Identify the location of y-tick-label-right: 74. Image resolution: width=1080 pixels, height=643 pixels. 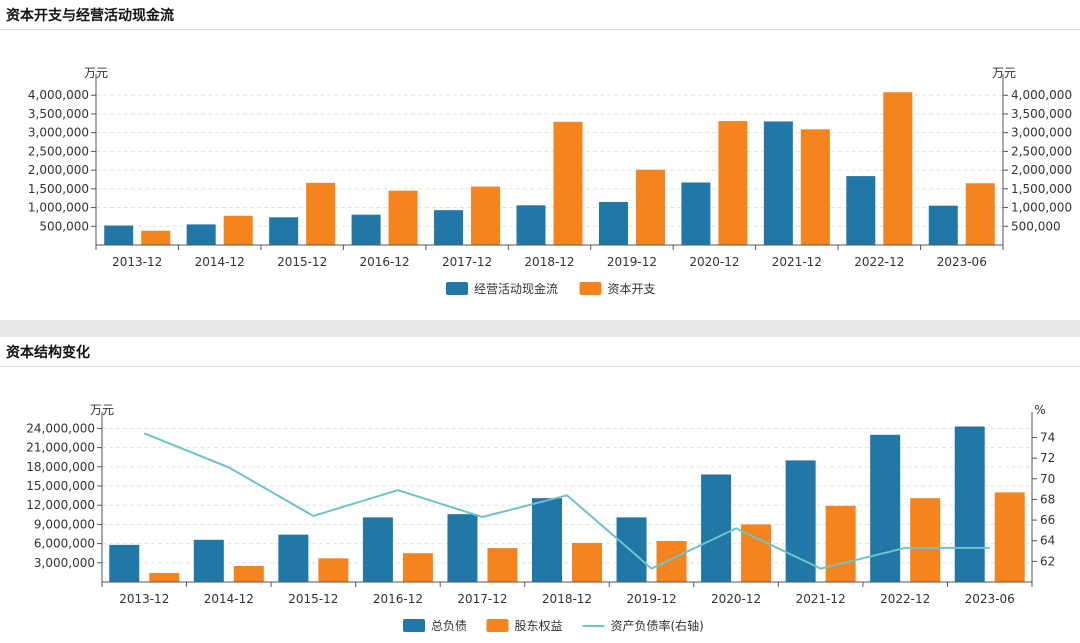
(1047, 437).